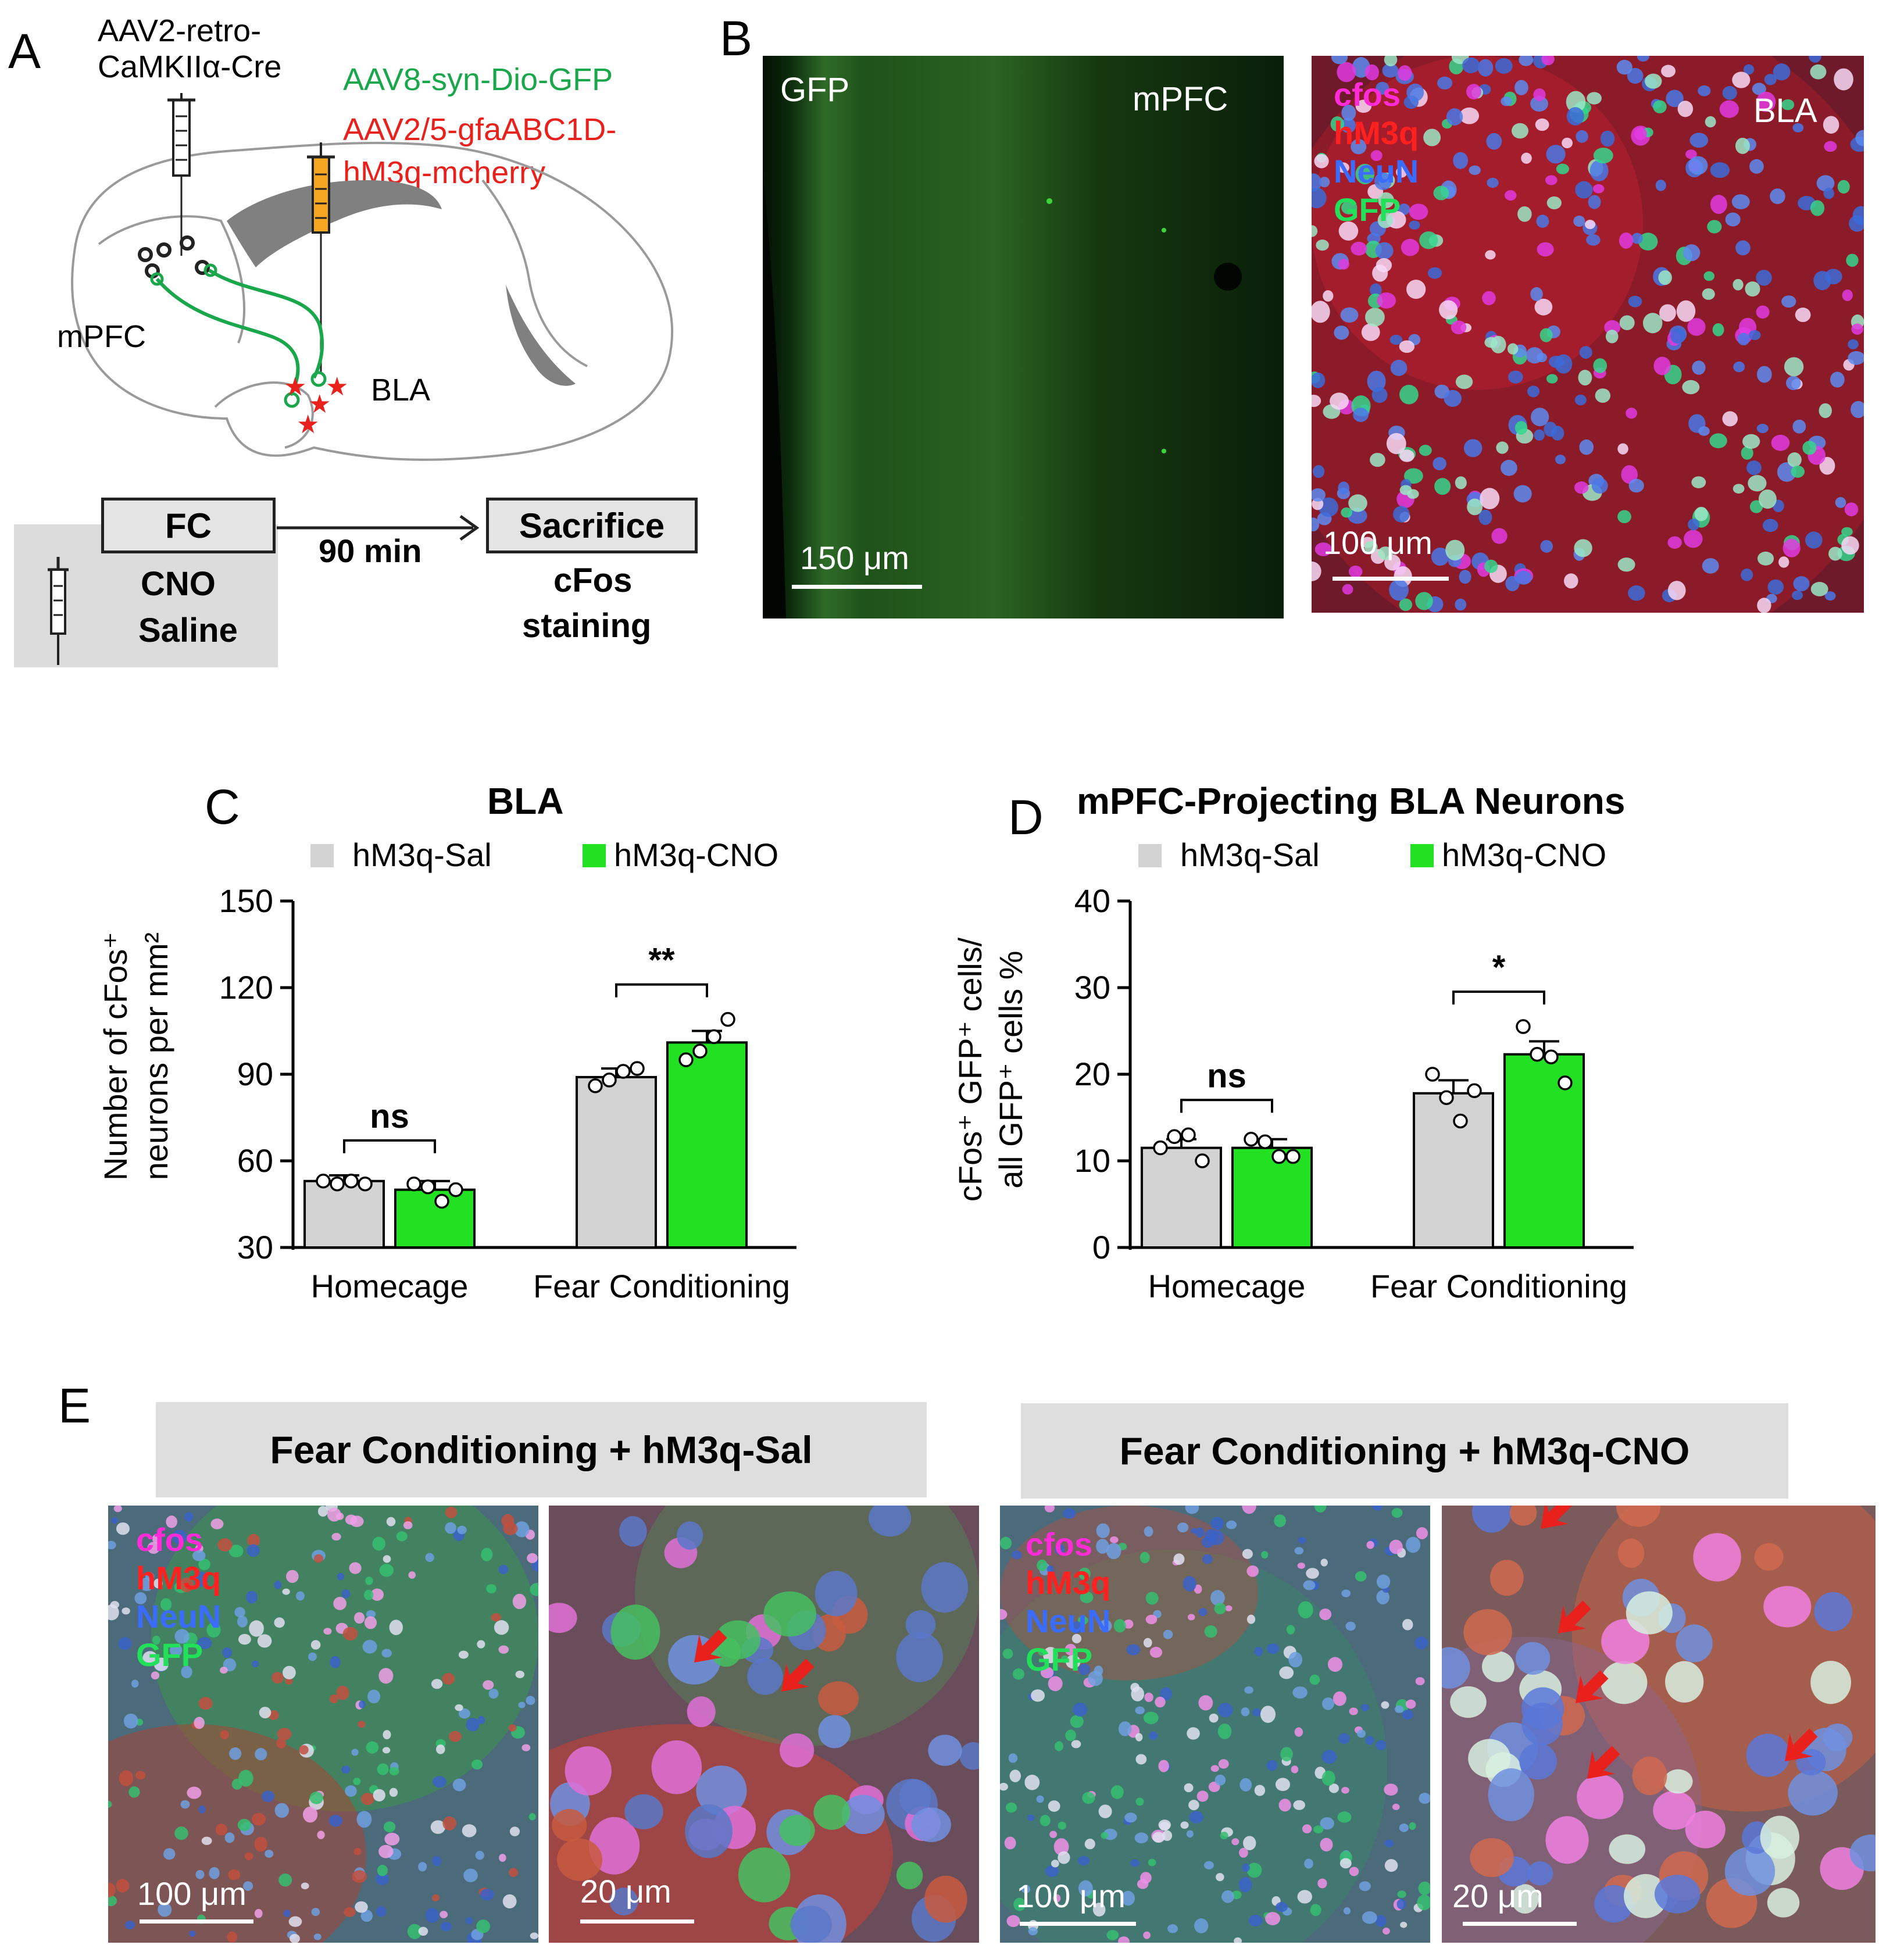 Image resolution: width=1904 pixels, height=1952 pixels. What do you see at coordinates (1092, 1161) in the screenshot?
I see `chart-d-ytick-label: 10` at bounding box center [1092, 1161].